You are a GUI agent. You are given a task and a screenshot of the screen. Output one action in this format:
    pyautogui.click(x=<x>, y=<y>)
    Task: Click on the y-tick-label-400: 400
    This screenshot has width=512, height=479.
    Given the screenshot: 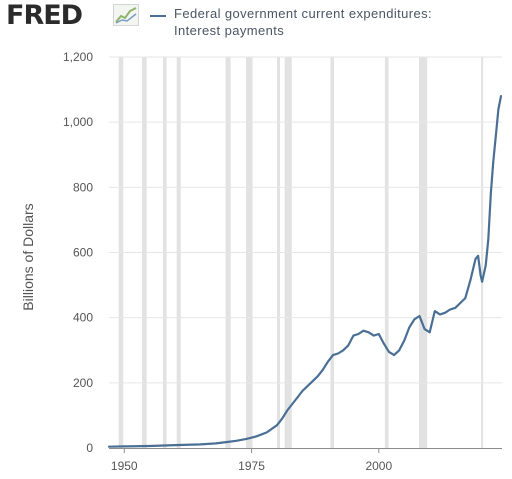 What is the action you would take?
    pyautogui.click(x=83, y=318)
    